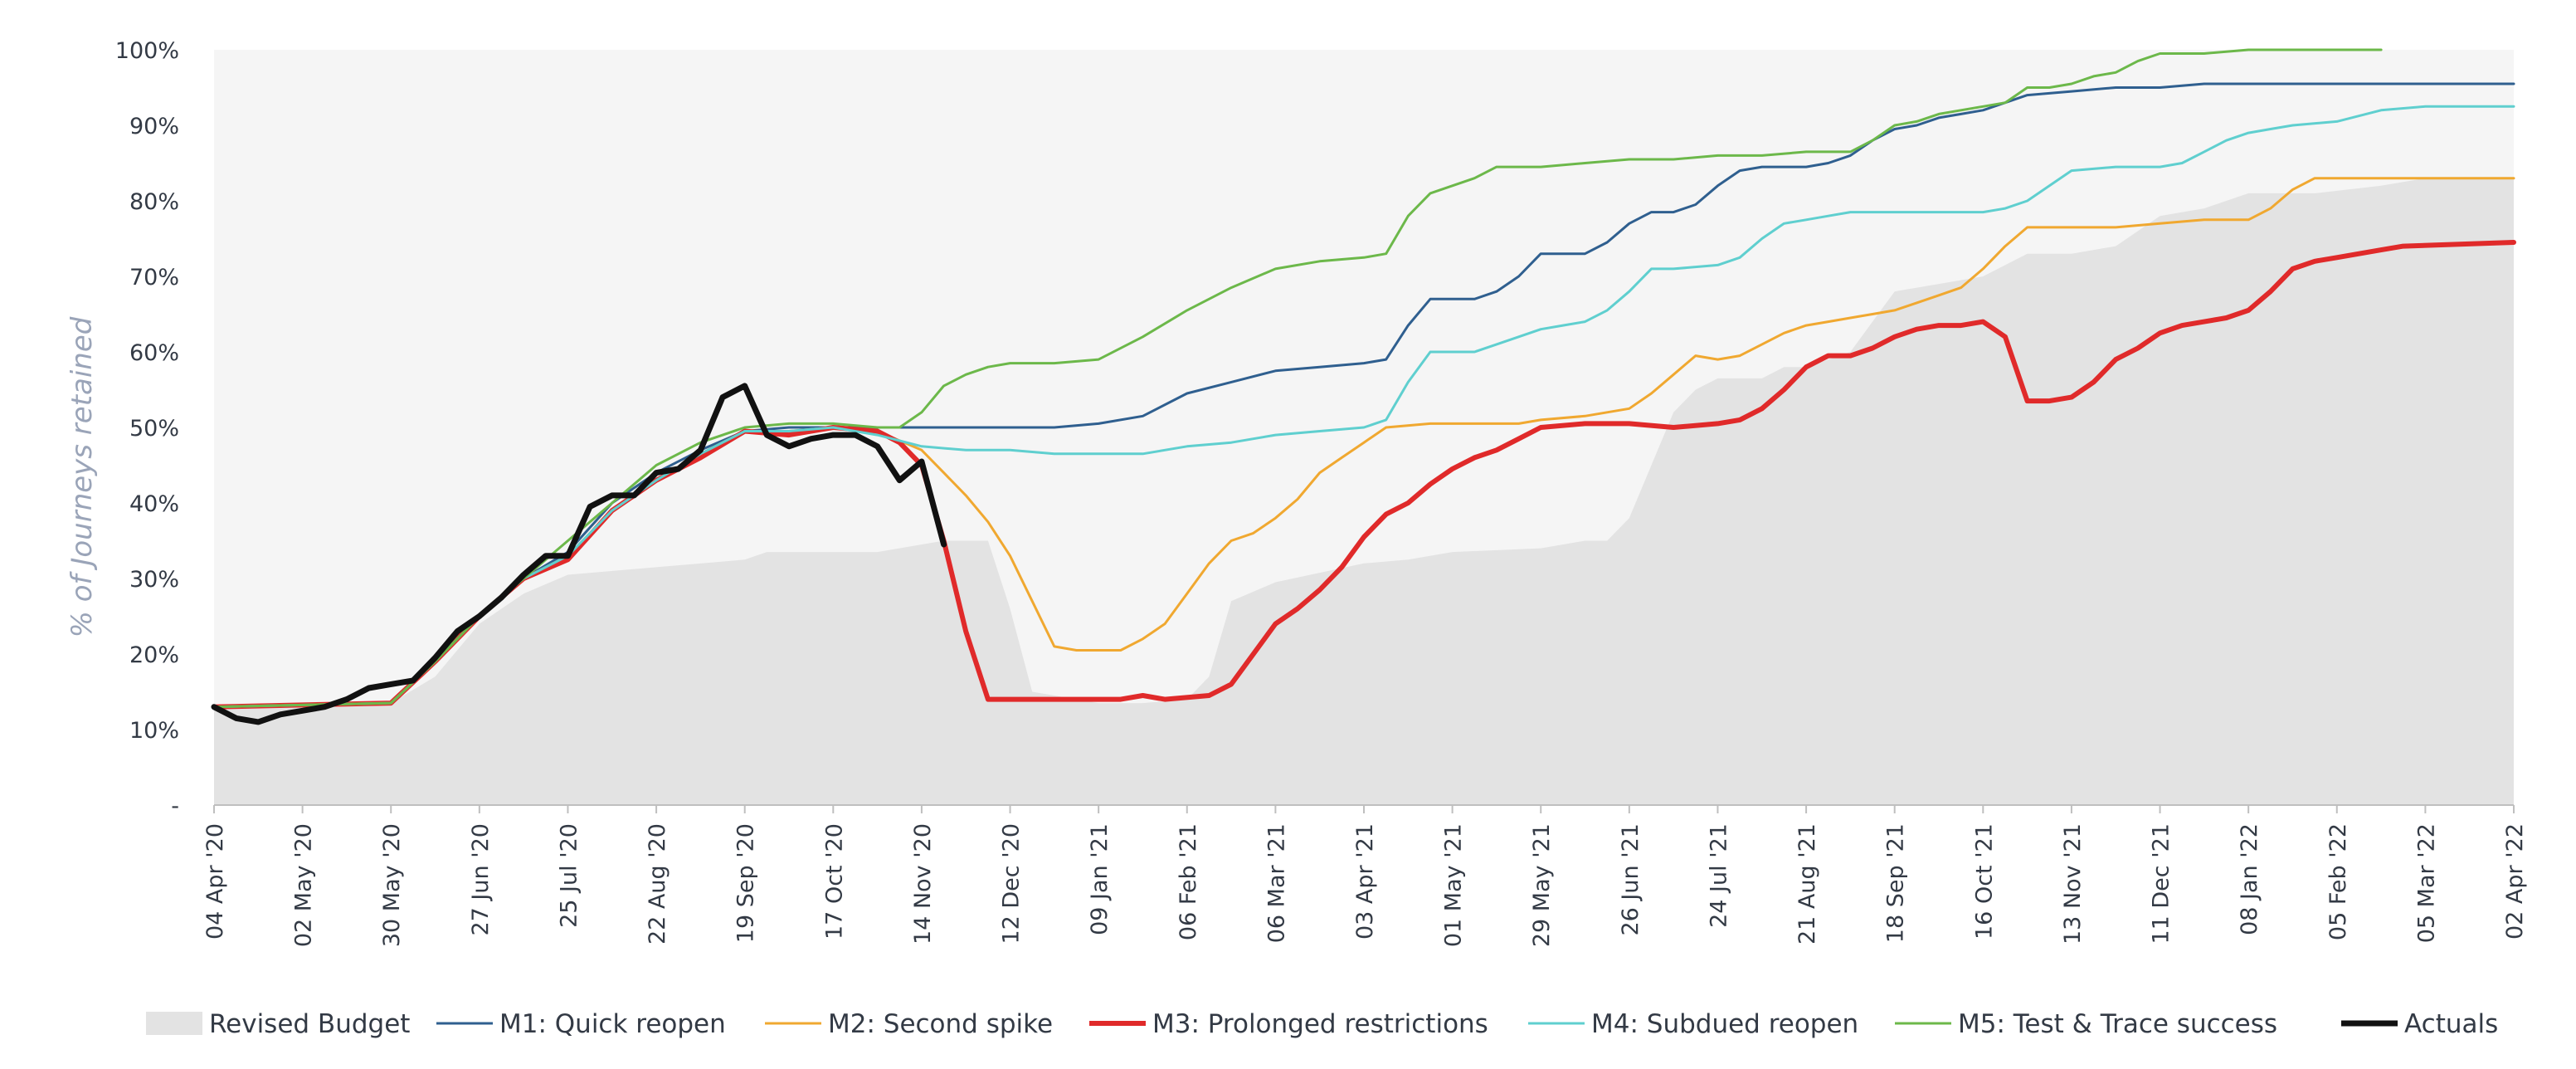 The image size is (2576, 1069). What do you see at coordinates (2117, 1024) in the screenshot?
I see `legend-label: M5: Test & Trace success` at bounding box center [2117, 1024].